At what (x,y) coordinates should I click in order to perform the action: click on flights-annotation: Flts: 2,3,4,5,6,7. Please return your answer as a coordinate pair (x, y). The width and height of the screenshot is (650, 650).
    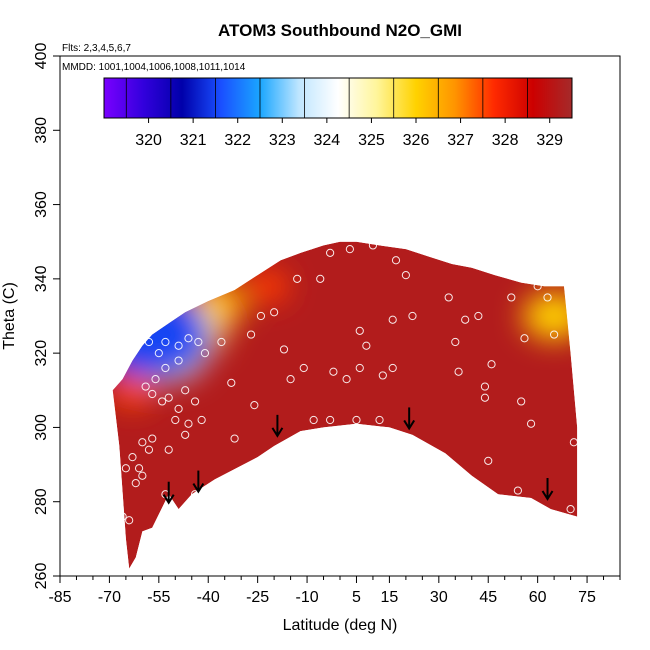
    Looking at the image, I should click on (96, 48).